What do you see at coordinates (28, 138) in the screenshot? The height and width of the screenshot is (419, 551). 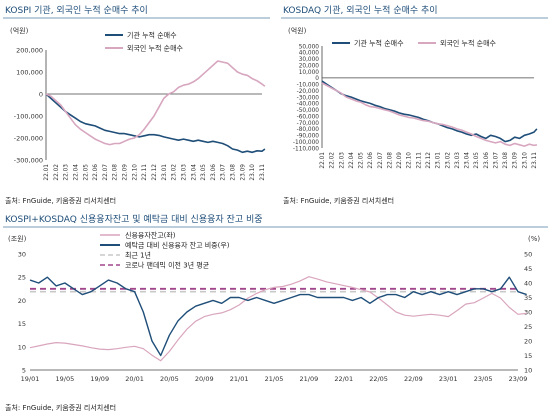 I see `y-tick-label: -200,000` at bounding box center [28, 138].